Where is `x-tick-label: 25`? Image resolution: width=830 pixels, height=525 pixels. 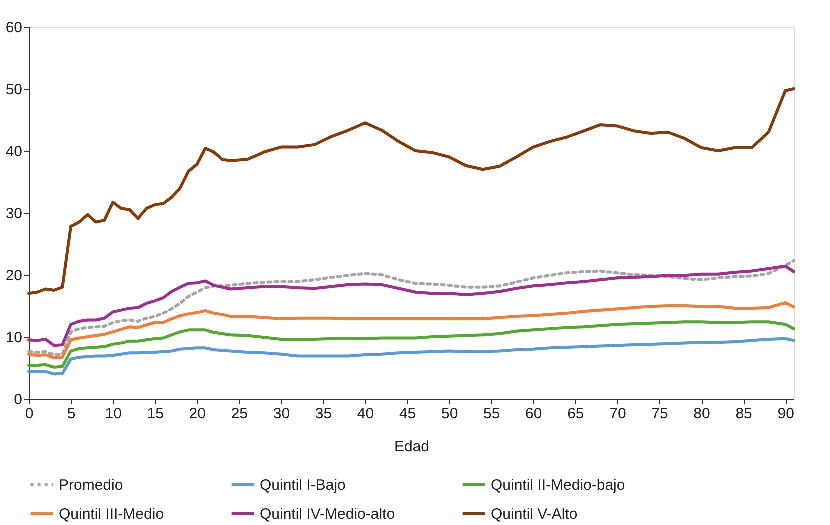
x-tick-label: 25 is located at coordinates (239, 414).